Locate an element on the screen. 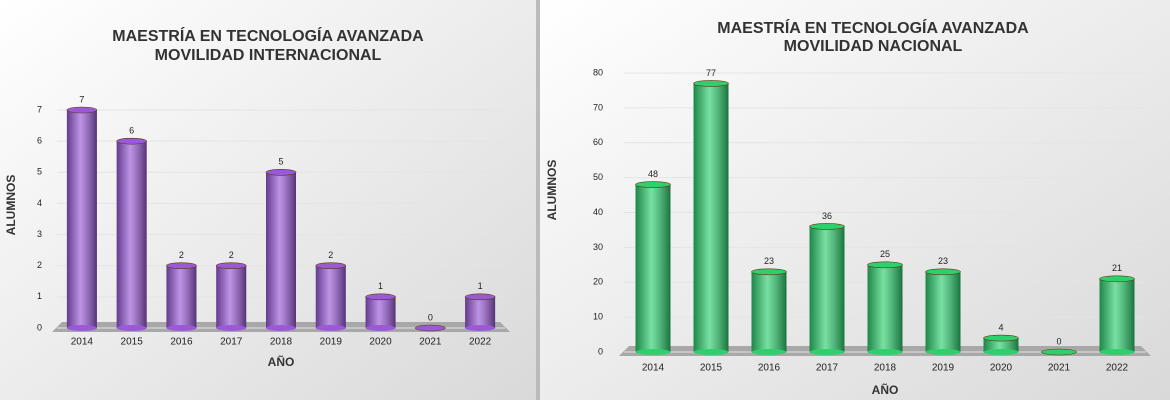 The image size is (1170, 405). y-tick-label: 4 is located at coordinates (39, 203).